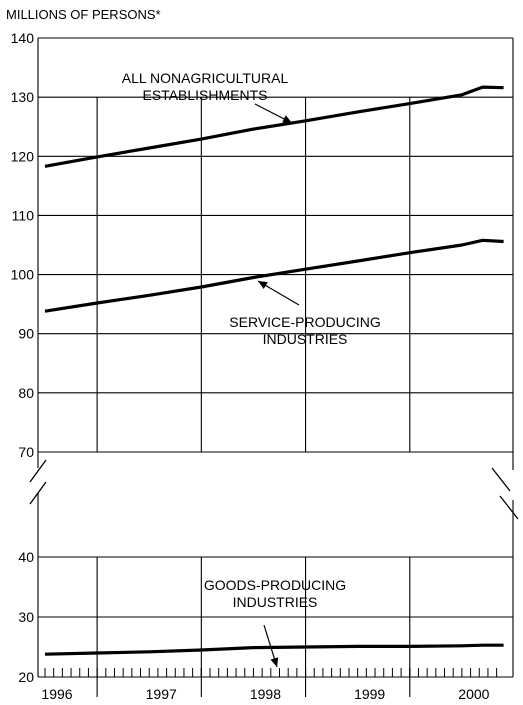 Image resolution: width=523 pixels, height=705 pixels. Describe the element at coordinates (23, 156) in the screenshot. I see `y-tick-120: 120` at that location.